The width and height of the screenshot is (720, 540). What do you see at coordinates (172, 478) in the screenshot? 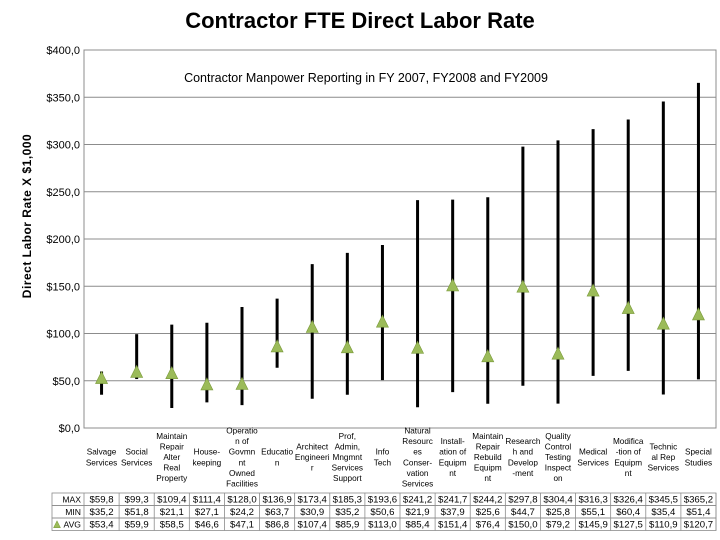
I see `category-label: Property` at bounding box center [172, 478].